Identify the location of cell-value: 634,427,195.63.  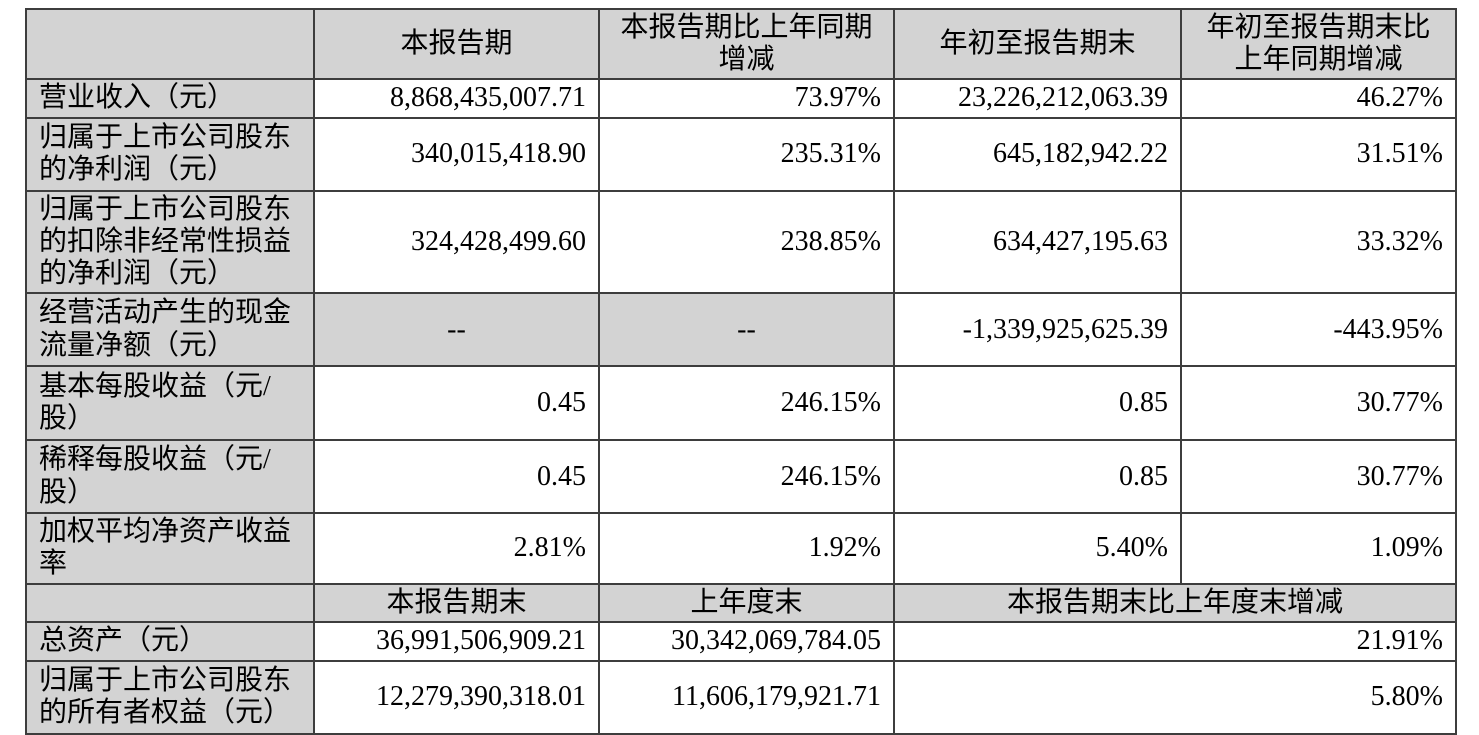
(1037, 242).